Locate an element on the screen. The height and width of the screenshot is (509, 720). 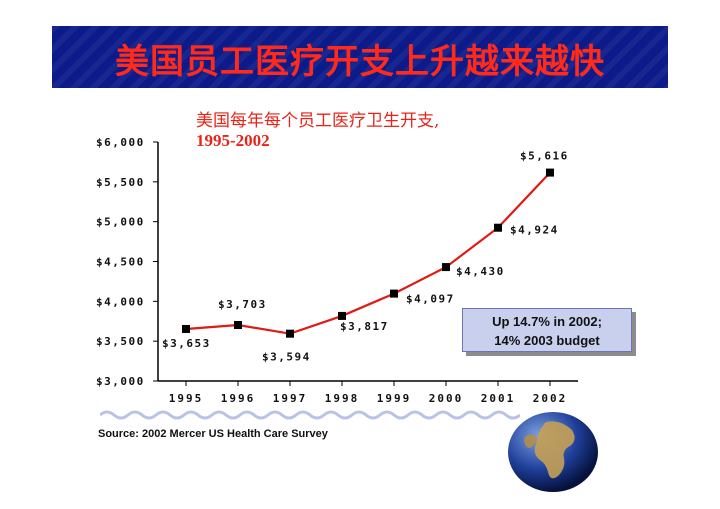
y-tick-label: $4,000 is located at coordinates (120, 301).